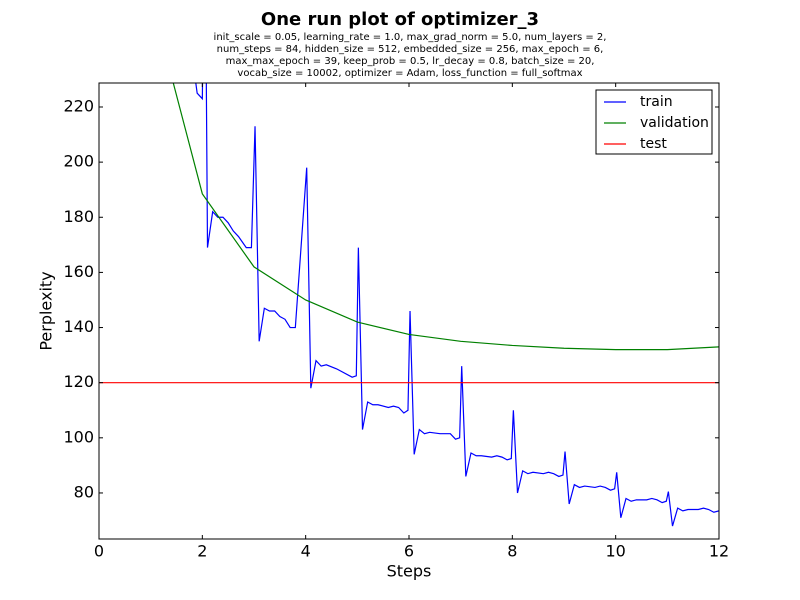 The height and width of the screenshot is (600, 800). I want to click on y-tick-label: 140, so click(78, 326).